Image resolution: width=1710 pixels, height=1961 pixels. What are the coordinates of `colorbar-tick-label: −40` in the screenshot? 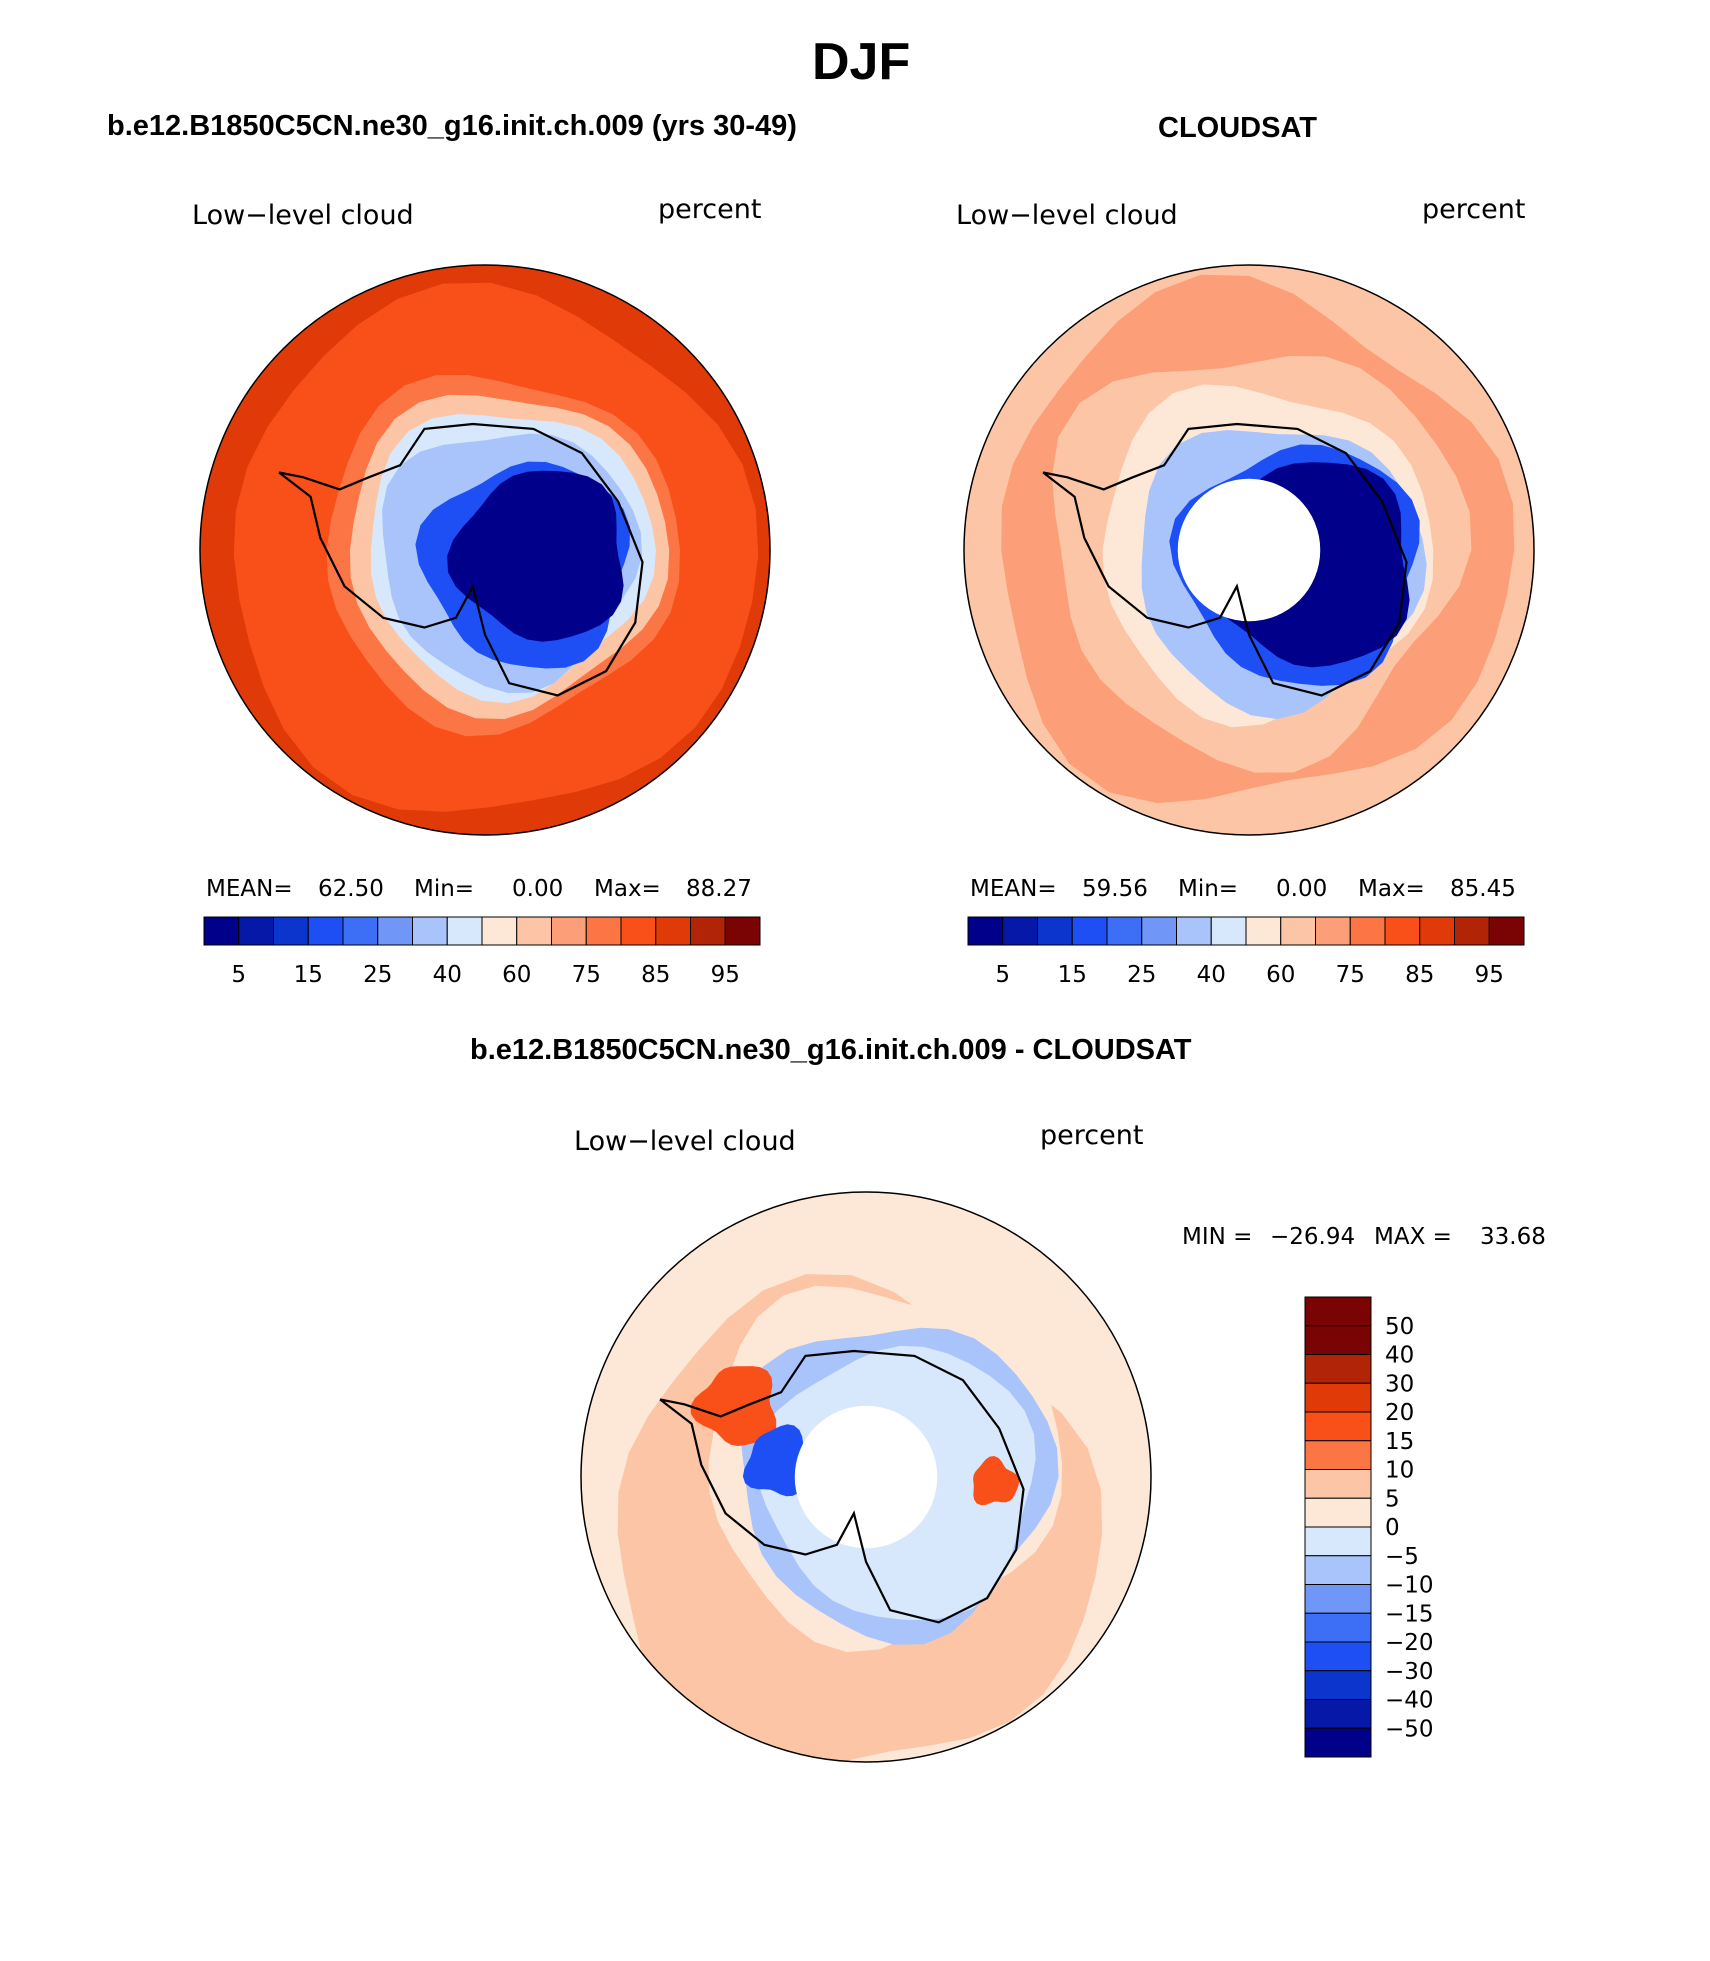 It's located at (1409, 1701).